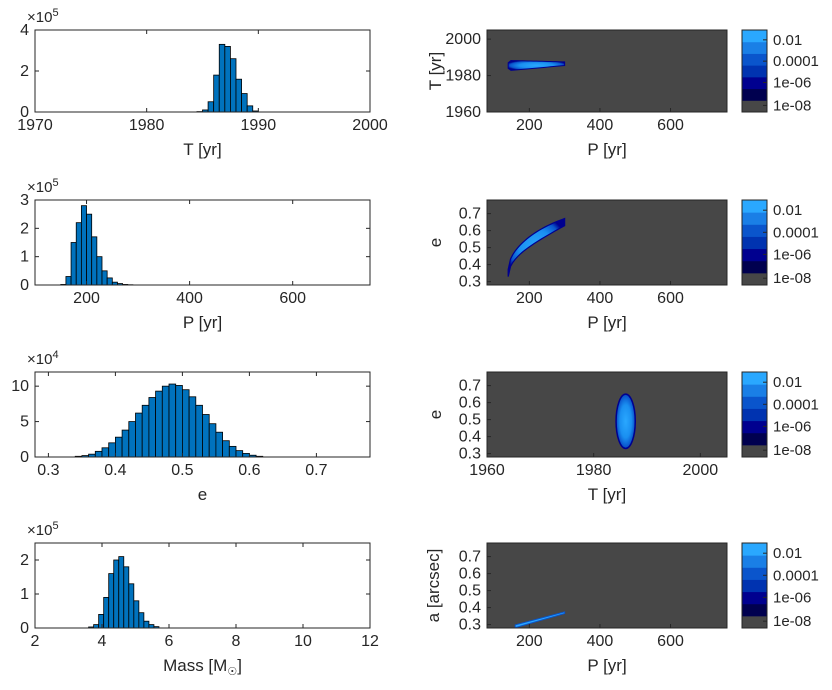 This screenshot has height=690, width=832. Describe the element at coordinates (24, 200) in the screenshot. I see `y-tick-label: 3` at that location.